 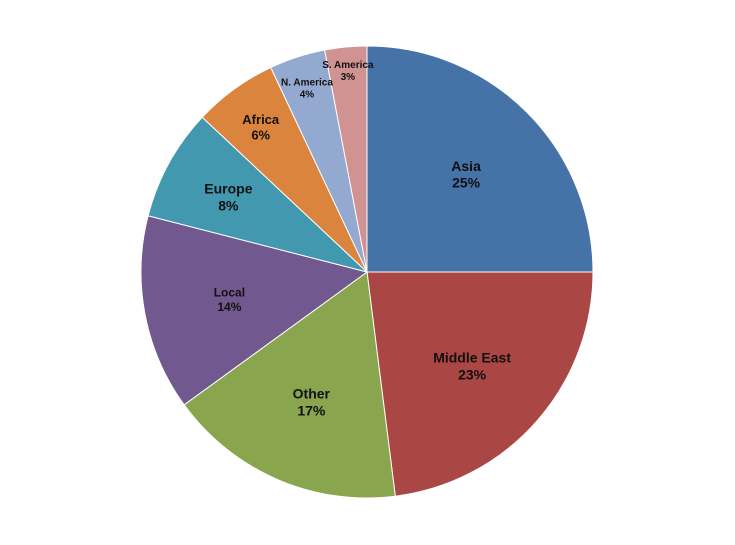 I want to click on slice-percent-label: 14%, so click(x=229, y=307).